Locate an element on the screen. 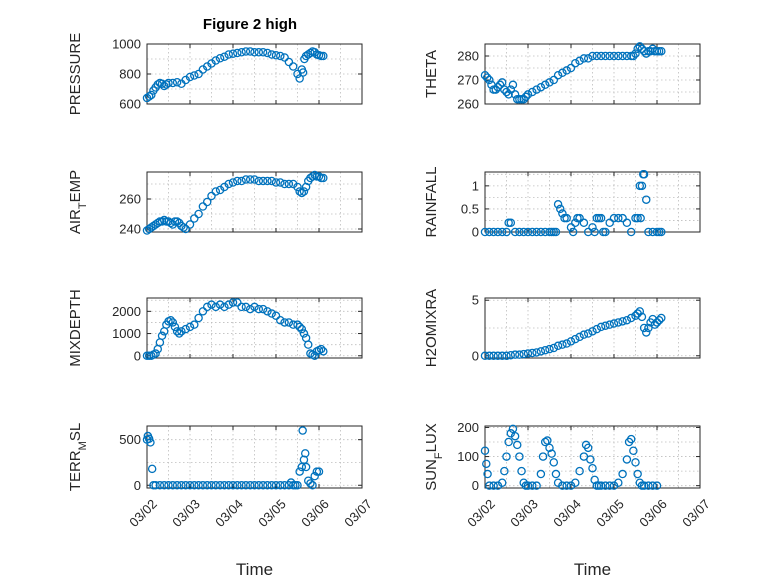 This screenshot has width=778, height=583. x-tick-label: 03/02 is located at coordinates (143, 513).